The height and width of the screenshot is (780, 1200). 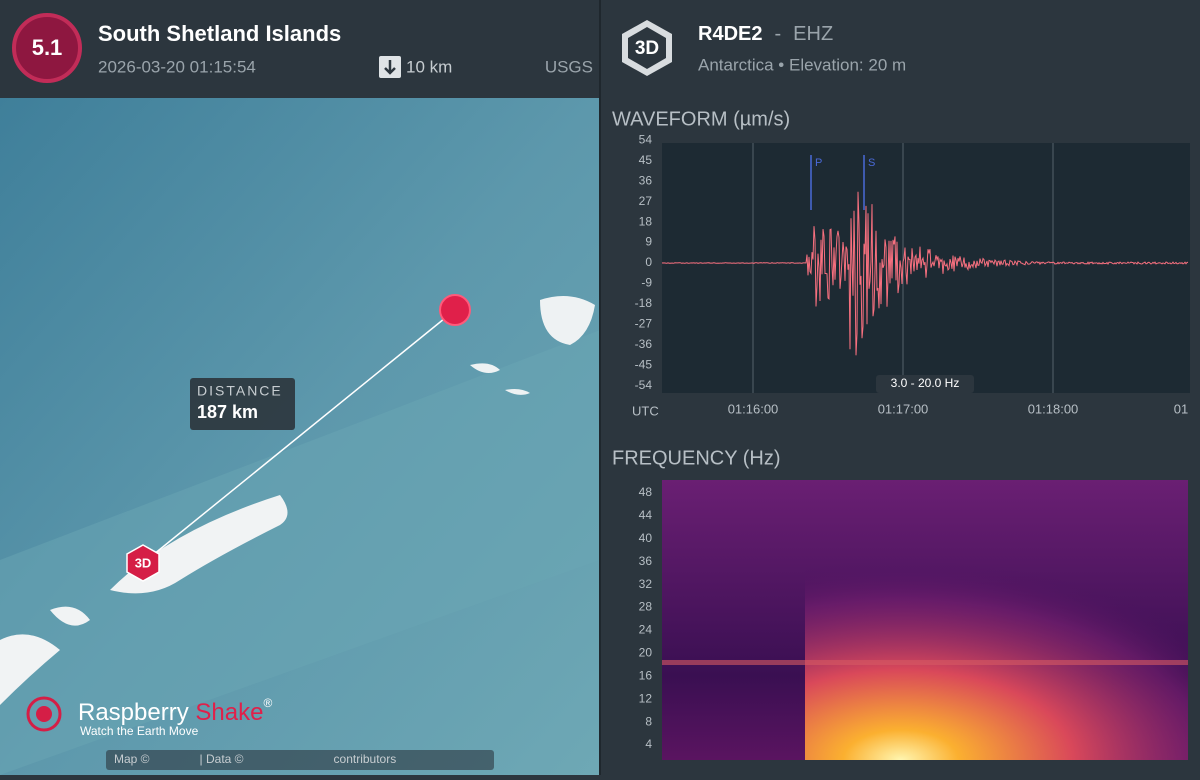 What do you see at coordinates (813, 34) in the screenshot?
I see `channel: EHZ` at bounding box center [813, 34].